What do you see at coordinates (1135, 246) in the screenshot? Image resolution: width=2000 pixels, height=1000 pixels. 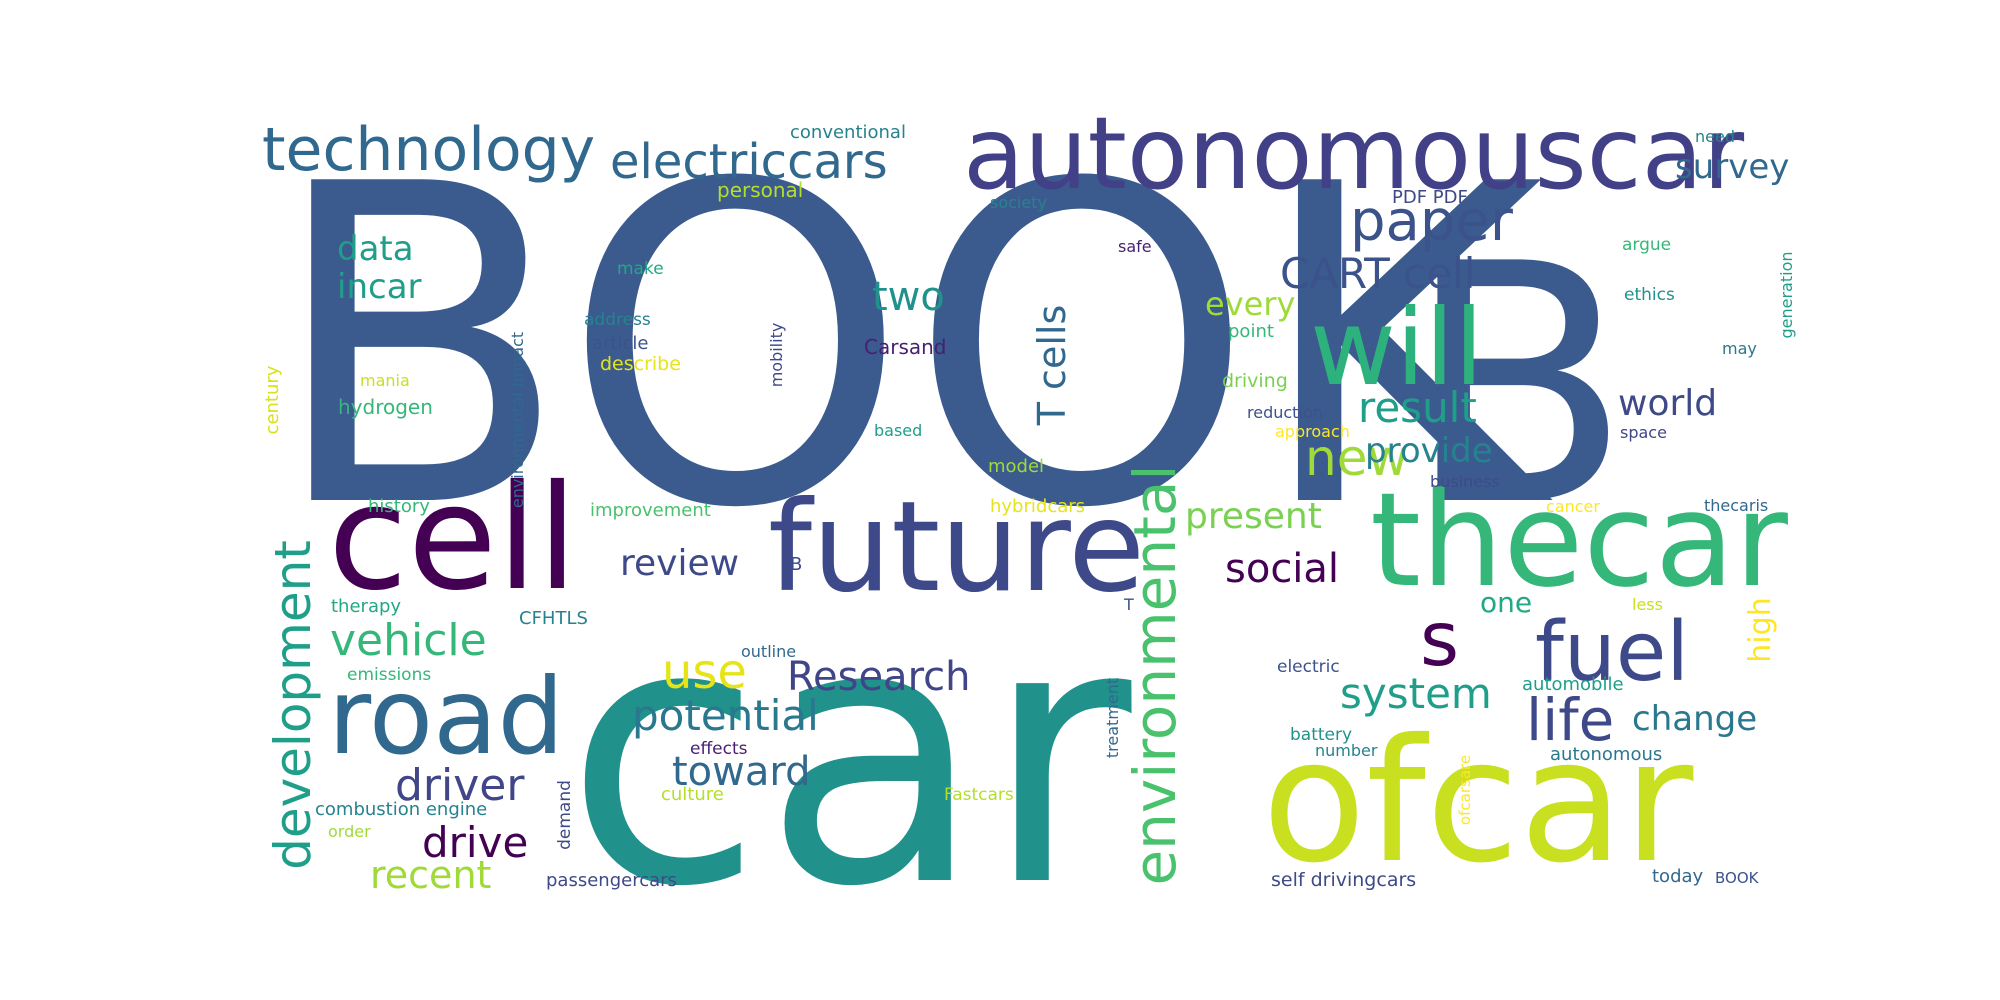 I see `word-safe-49: safe` at bounding box center [1135, 246].